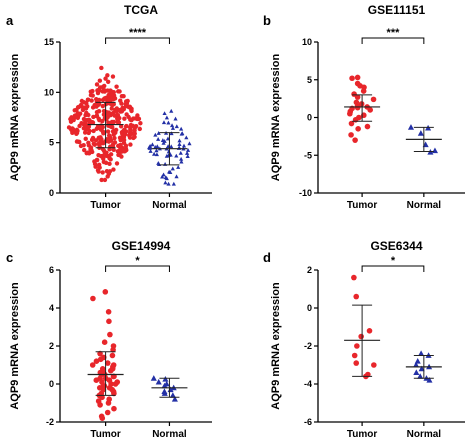 The width and height of the screenshot is (468, 444). What do you see at coordinates (362, 434) in the screenshot?
I see `x-tick-label: Tumor` at bounding box center [362, 434].